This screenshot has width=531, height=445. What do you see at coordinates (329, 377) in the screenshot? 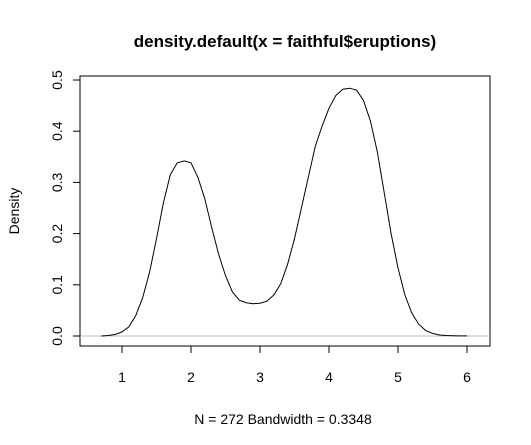
I see `x-tick-label: 4` at bounding box center [329, 377].